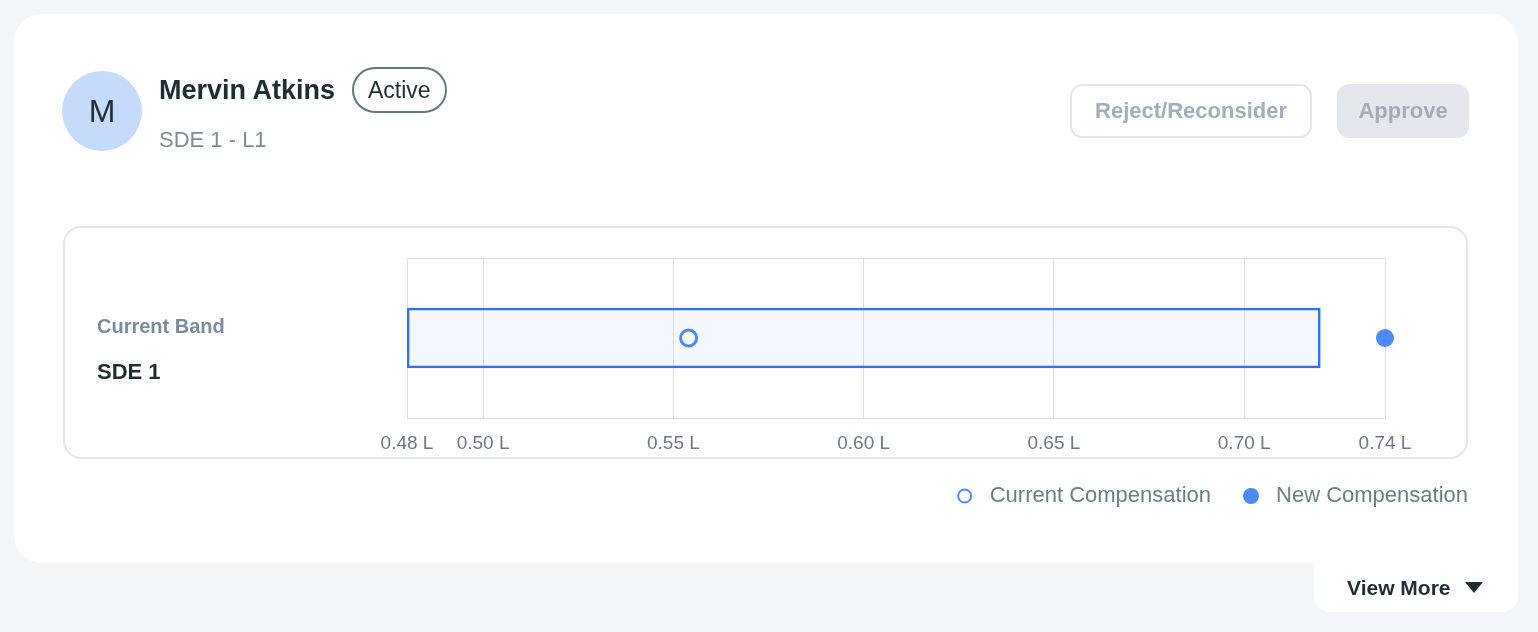 Image resolution: width=1538 pixels, height=632 pixels. What do you see at coordinates (1054, 442) in the screenshot?
I see `x-tick-label: 0.65 L` at bounding box center [1054, 442].